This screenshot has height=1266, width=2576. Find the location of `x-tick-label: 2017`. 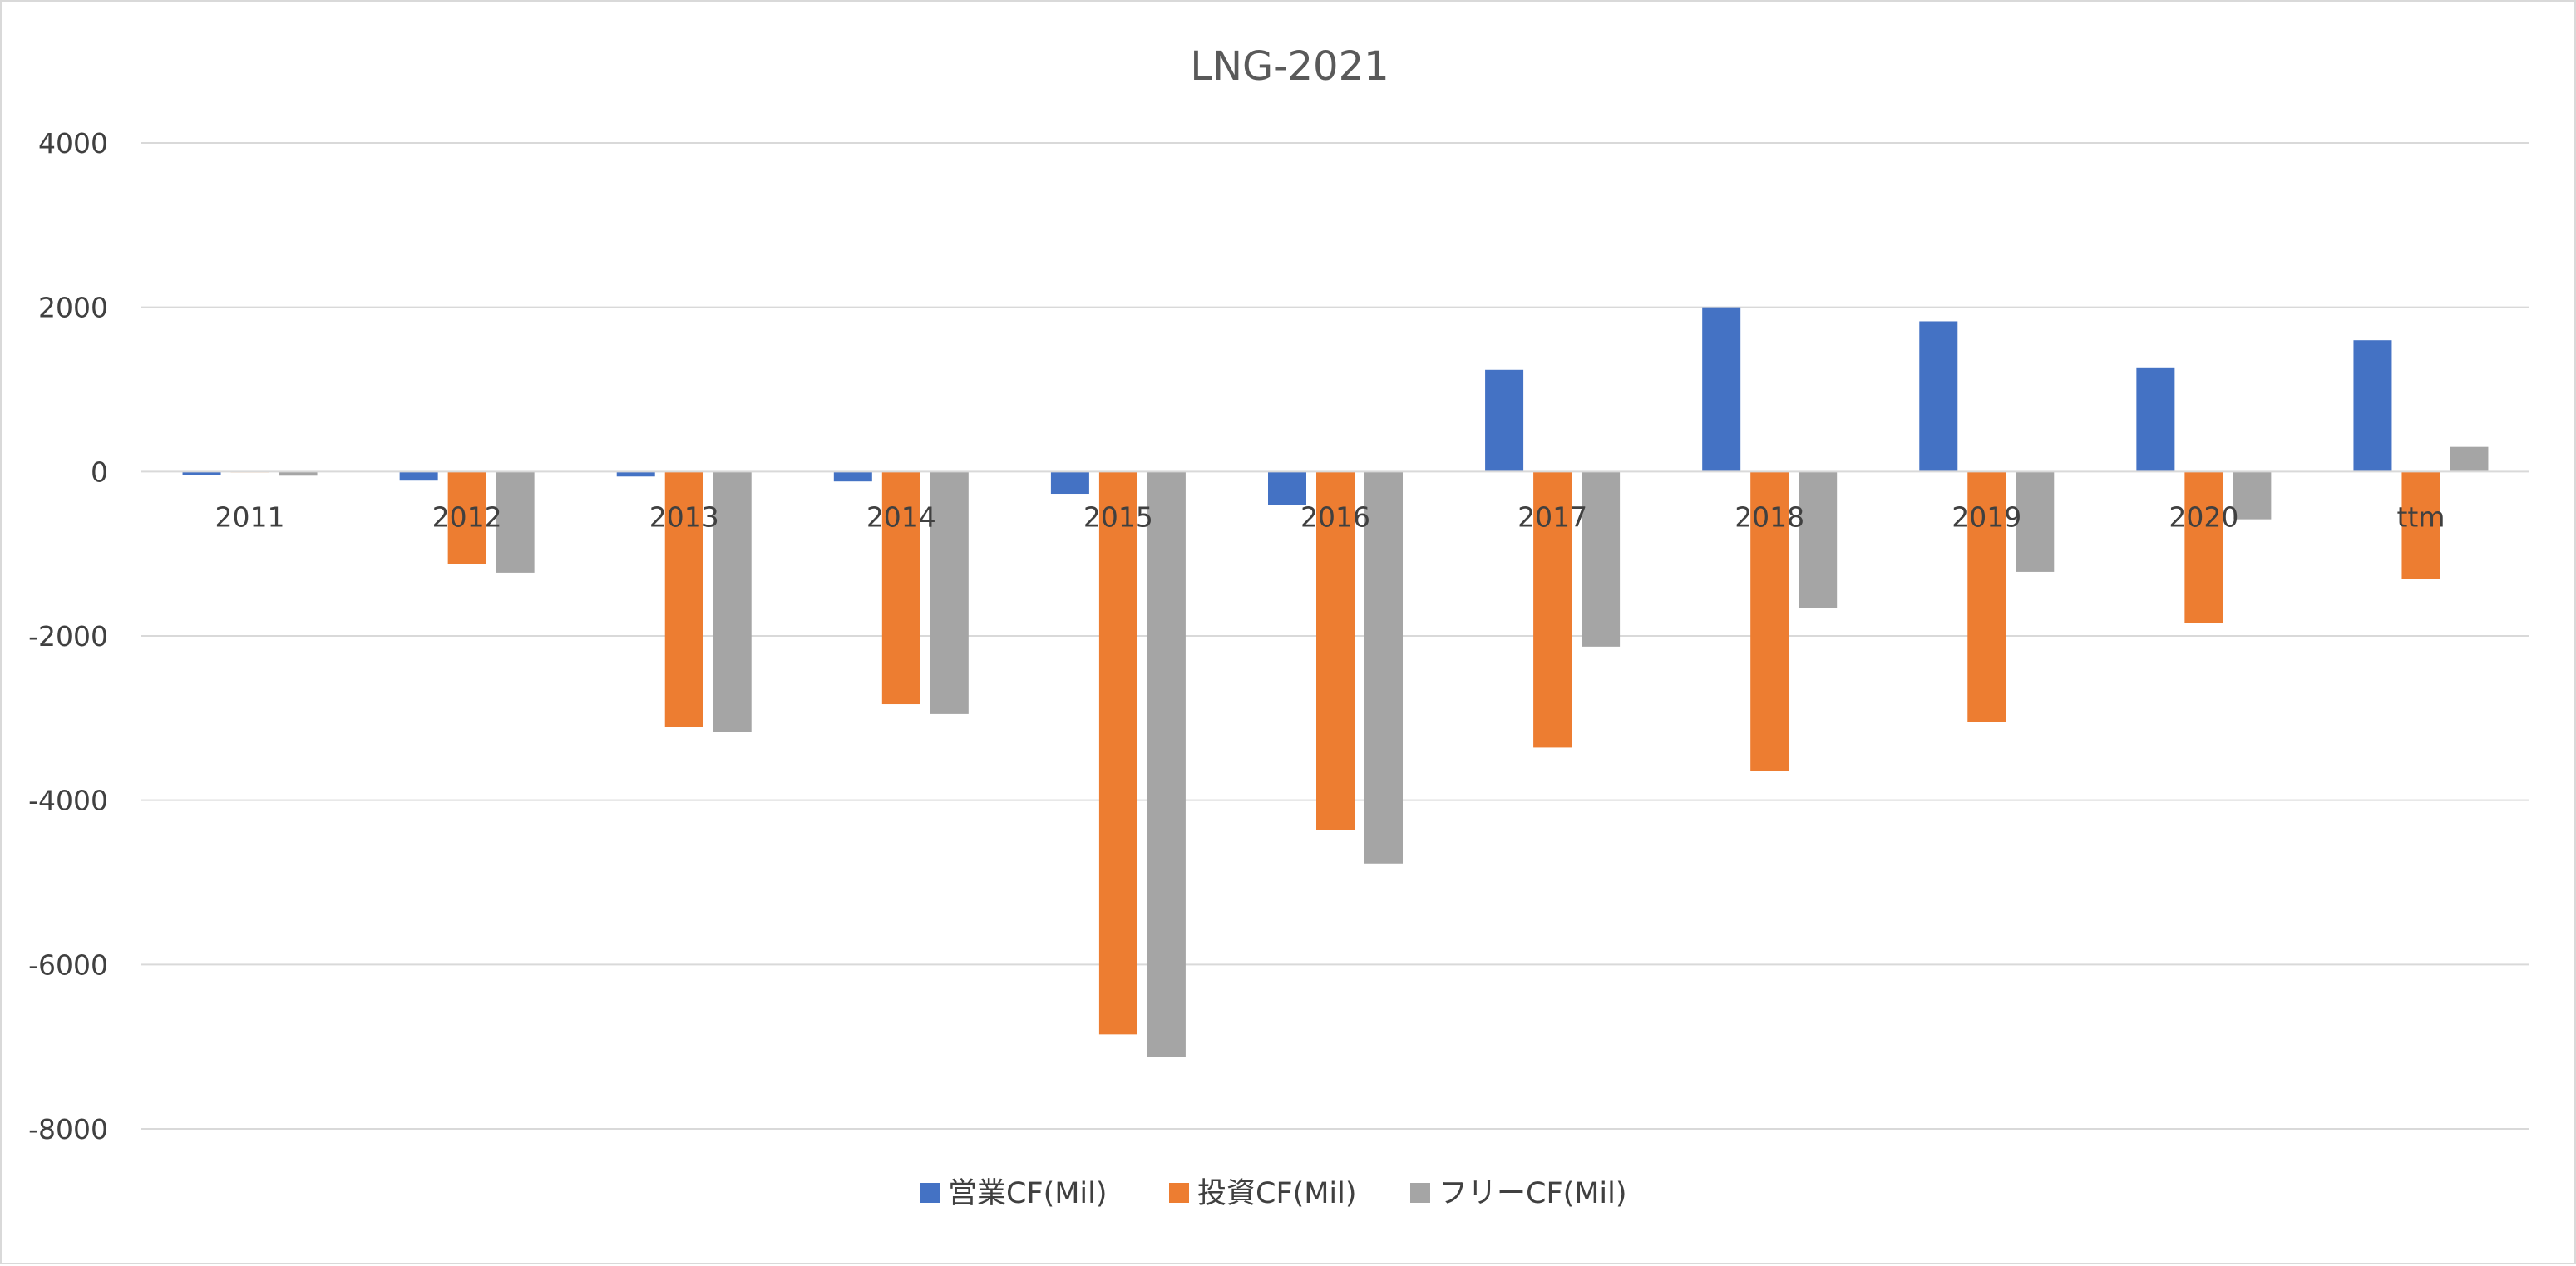

x-tick-label: 2017 is located at coordinates (1552, 516).